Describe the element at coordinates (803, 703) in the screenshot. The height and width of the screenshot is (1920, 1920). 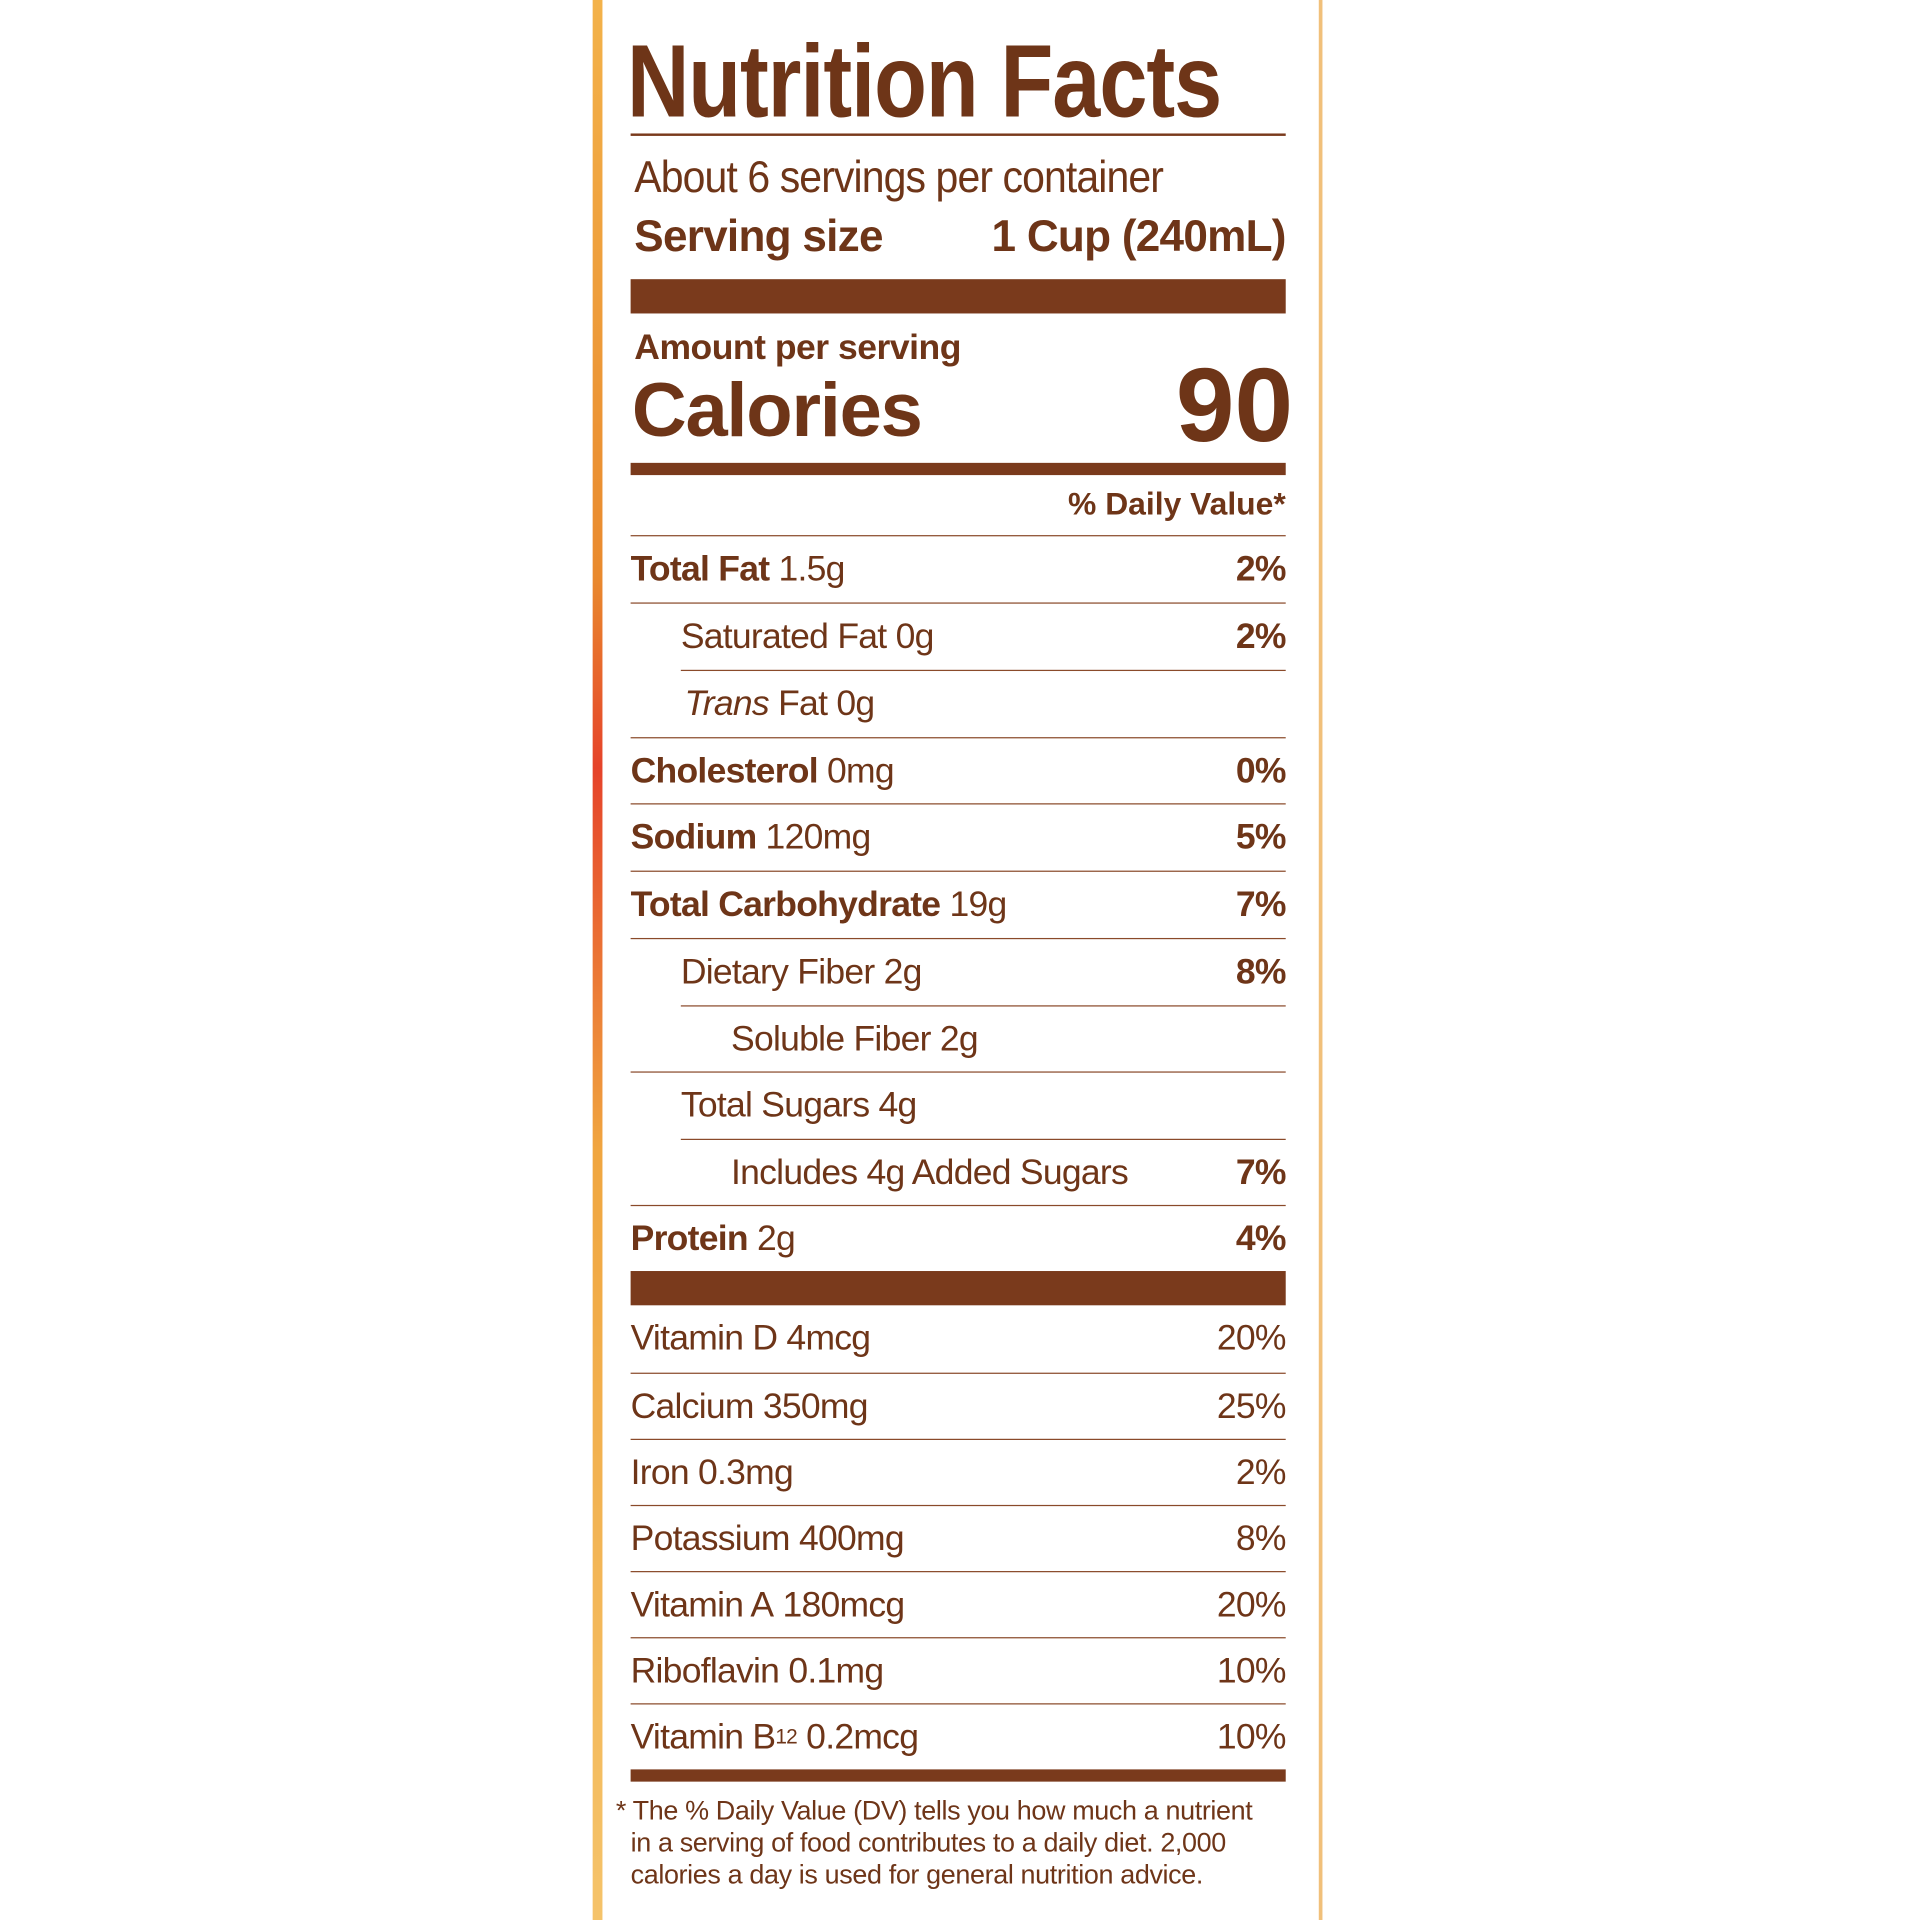
I see `nutrient-name: Fat` at that location.